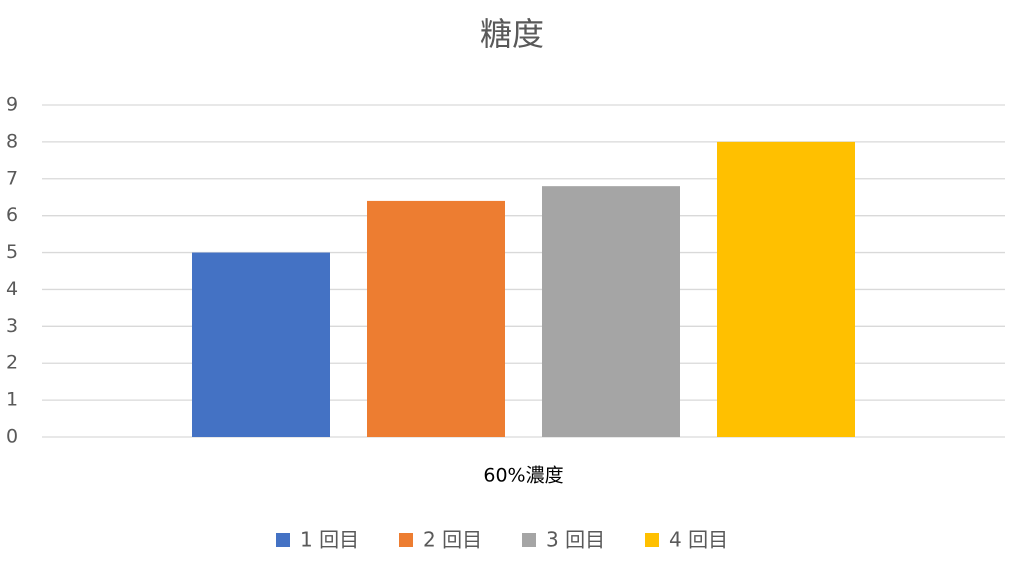 The height and width of the screenshot is (565, 1024). I want to click on legend-label: 2 回目, so click(452, 540).